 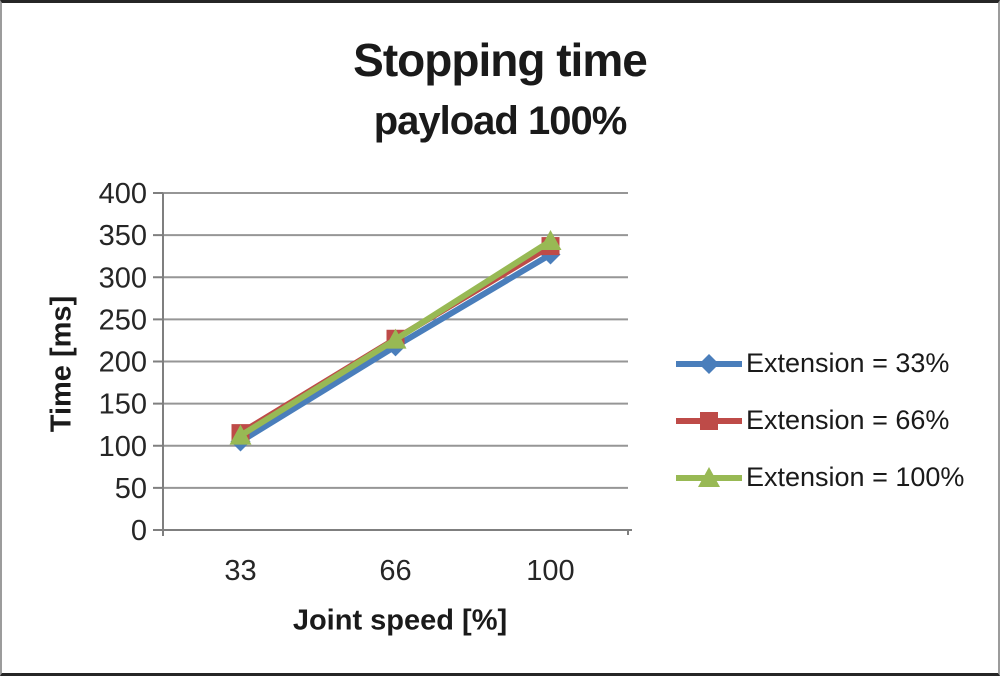 I want to click on legend-item: Extension = 33%, so click(x=819, y=363).